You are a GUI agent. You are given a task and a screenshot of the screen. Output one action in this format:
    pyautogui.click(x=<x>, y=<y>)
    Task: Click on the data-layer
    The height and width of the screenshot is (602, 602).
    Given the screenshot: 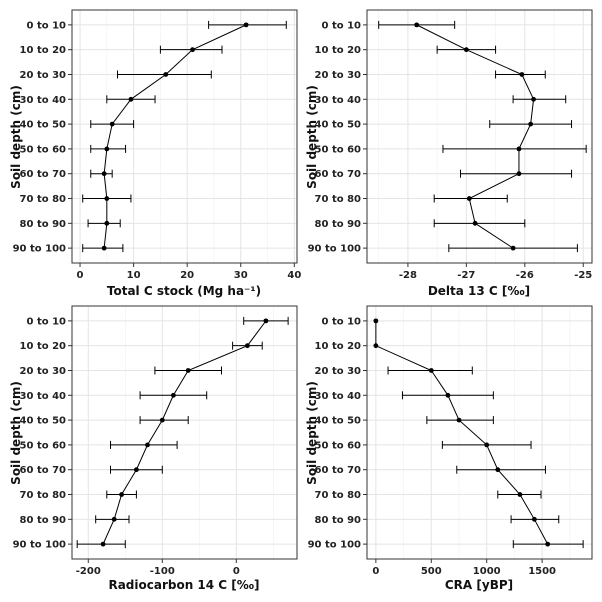 What is the action you would take?
    pyautogui.click(x=184, y=136)
    